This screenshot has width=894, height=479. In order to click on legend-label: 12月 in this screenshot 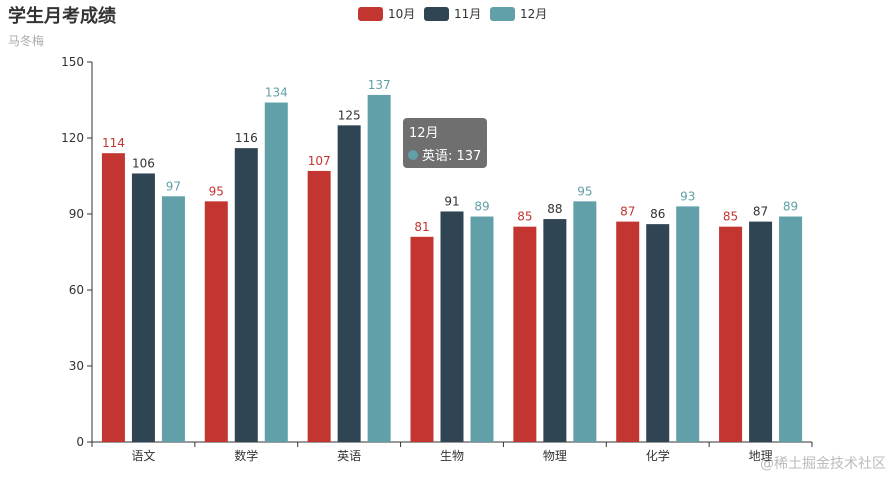, I will do `click(533, 14)`.